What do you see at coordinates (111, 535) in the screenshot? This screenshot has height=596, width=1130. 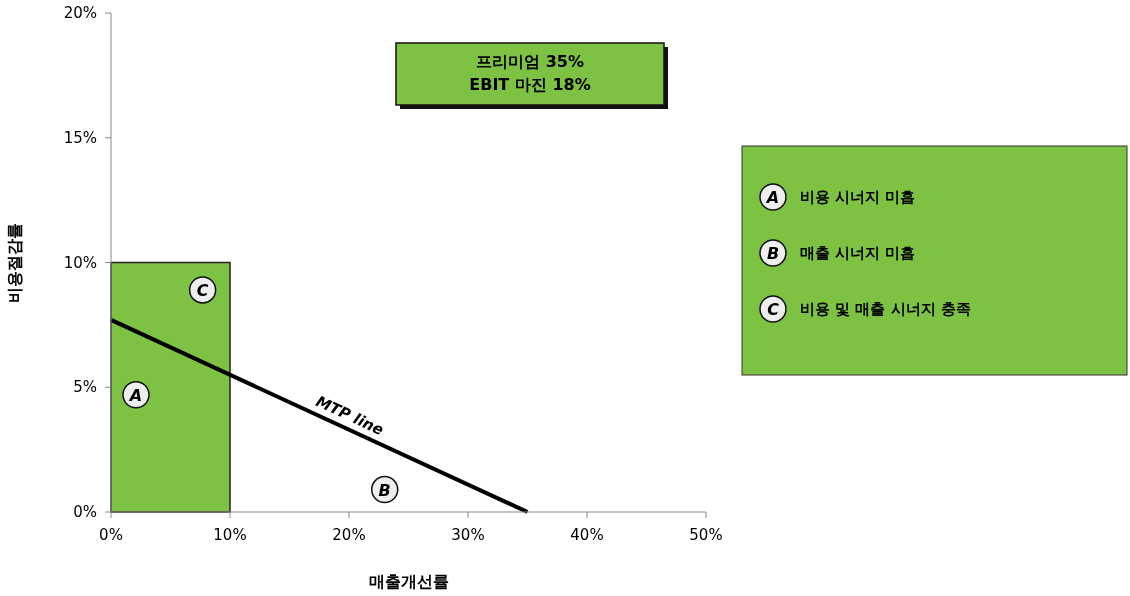 I see `x-tick-label: 0%` at bounding box center [111, 535].